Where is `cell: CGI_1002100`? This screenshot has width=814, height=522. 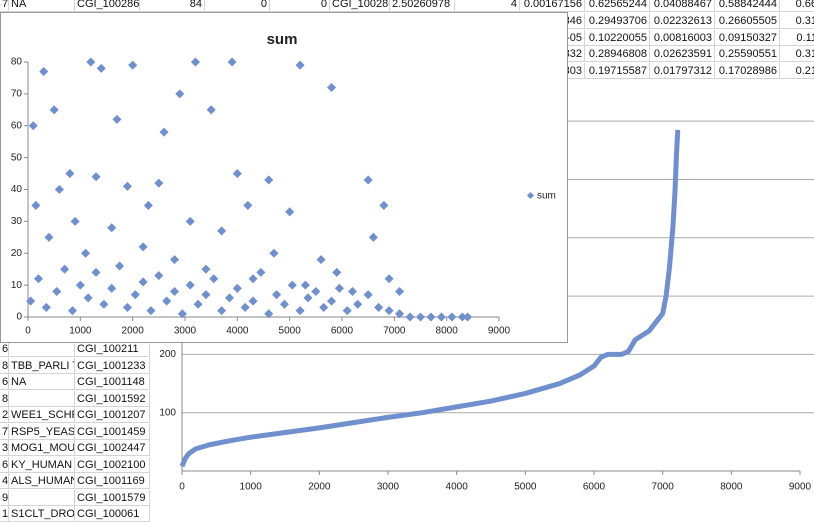 cell: CGI_1002100 is located at coordinates (112, 464).